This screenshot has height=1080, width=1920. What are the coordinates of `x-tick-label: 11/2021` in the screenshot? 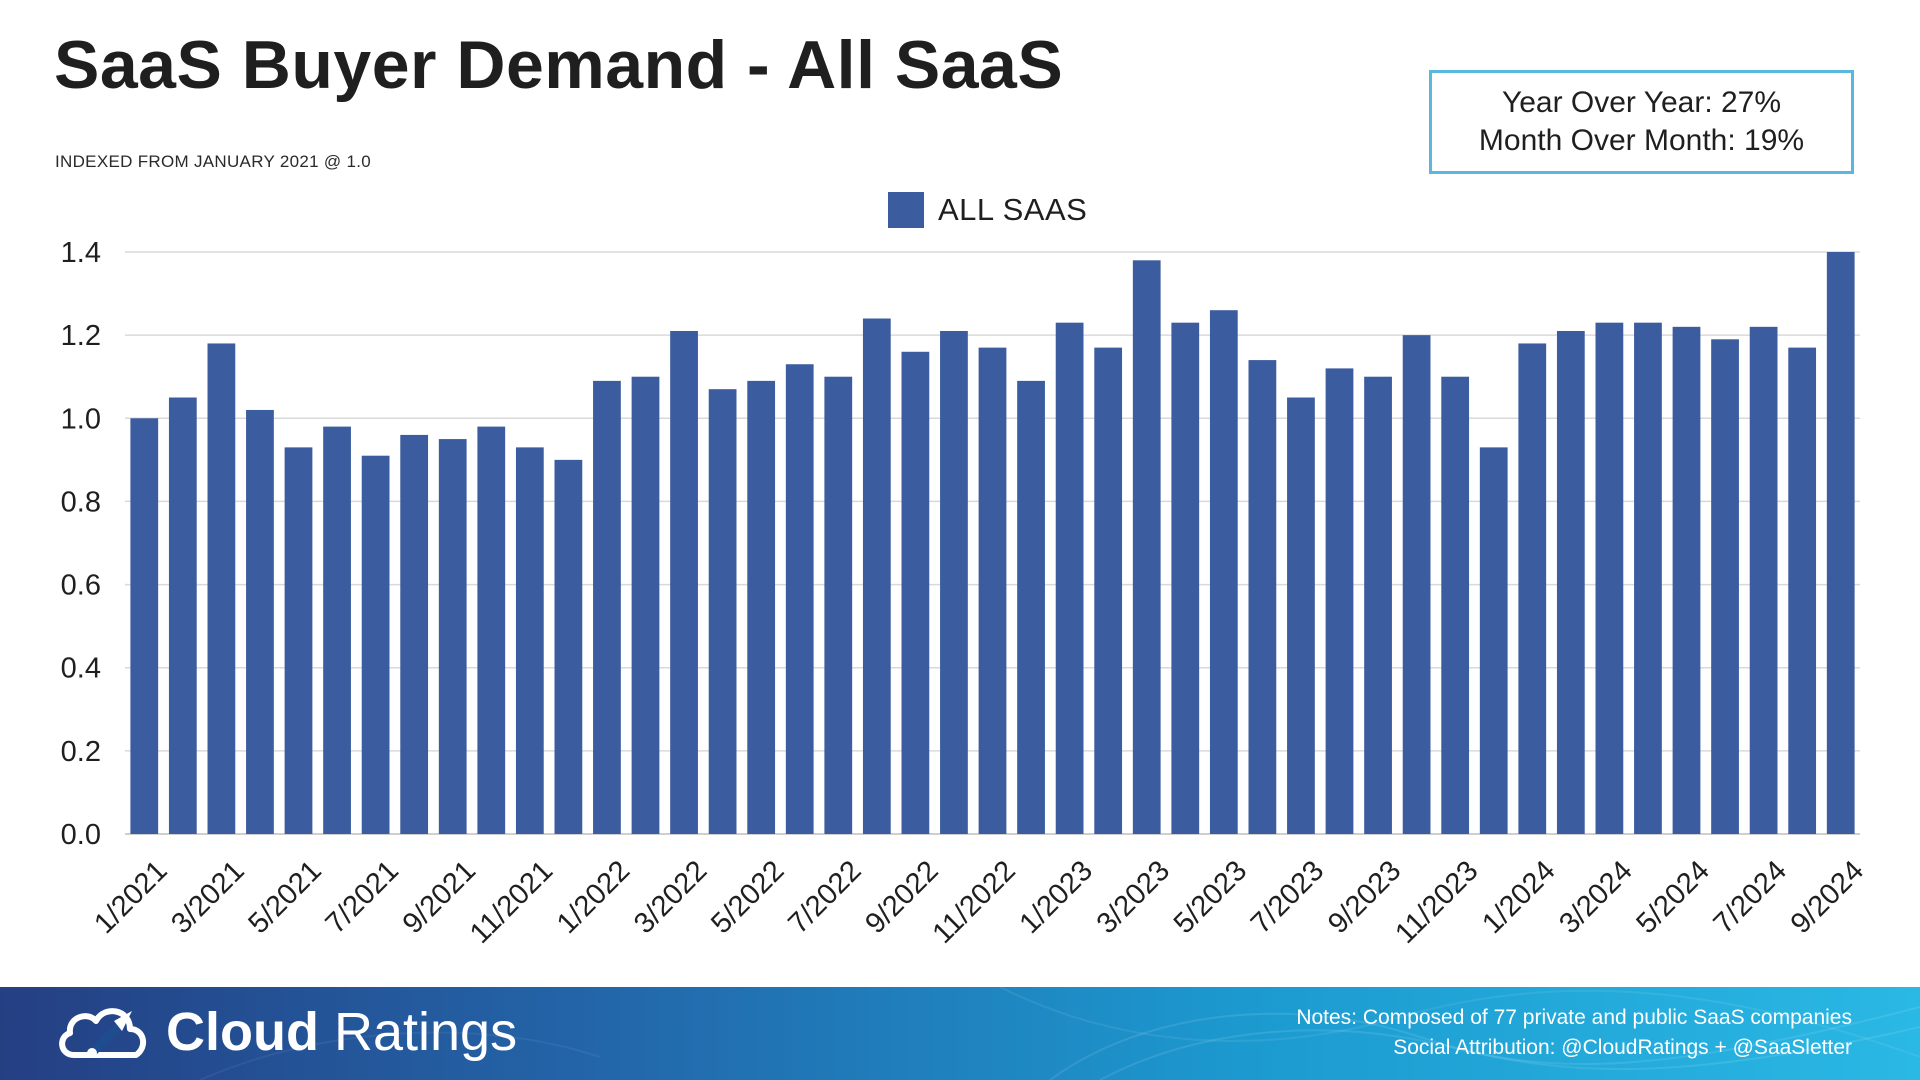 It's located at (511, 902).